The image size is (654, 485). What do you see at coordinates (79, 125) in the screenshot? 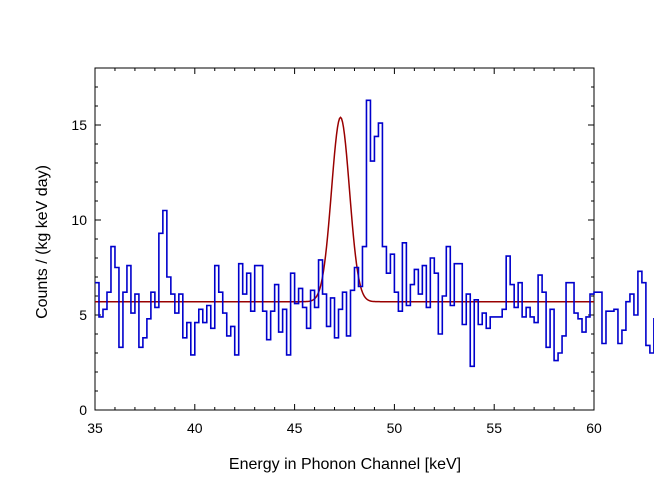
I see `y-tick-label: 15` at bounding box center [79, 125].